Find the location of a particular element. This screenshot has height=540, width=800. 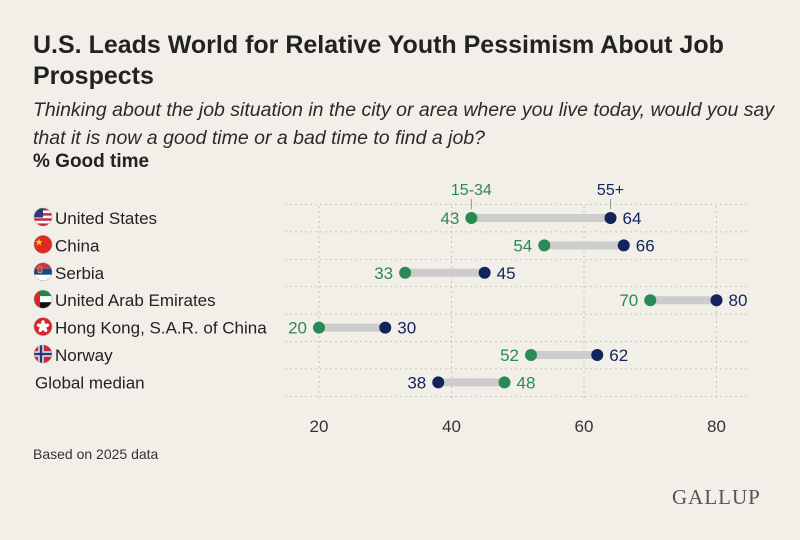

category-label: Serbia is located at coordinates (80, 273).